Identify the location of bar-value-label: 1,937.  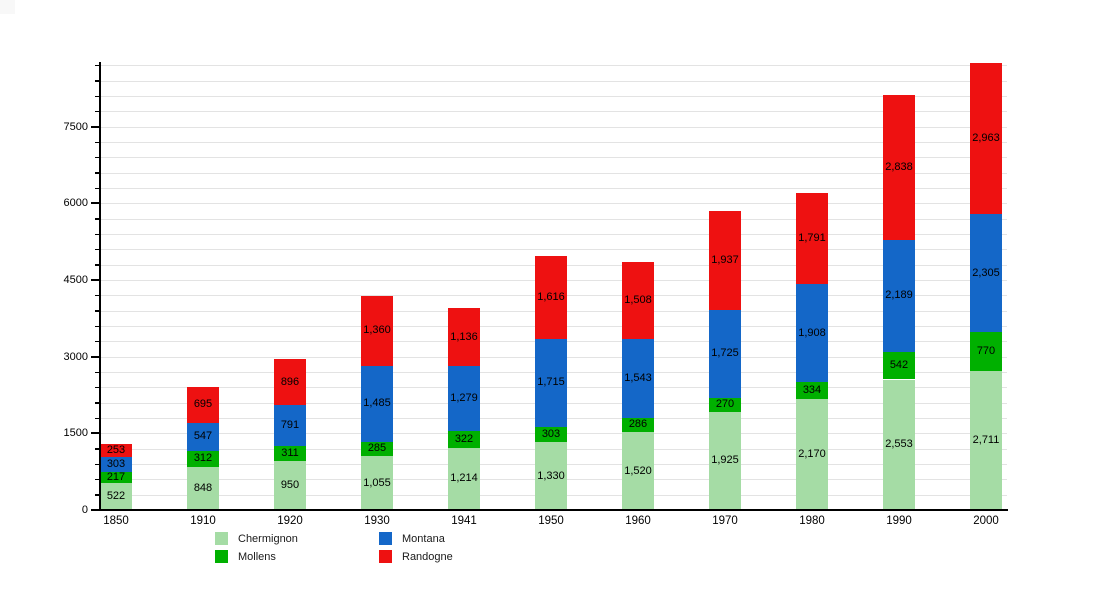
(725, 259).